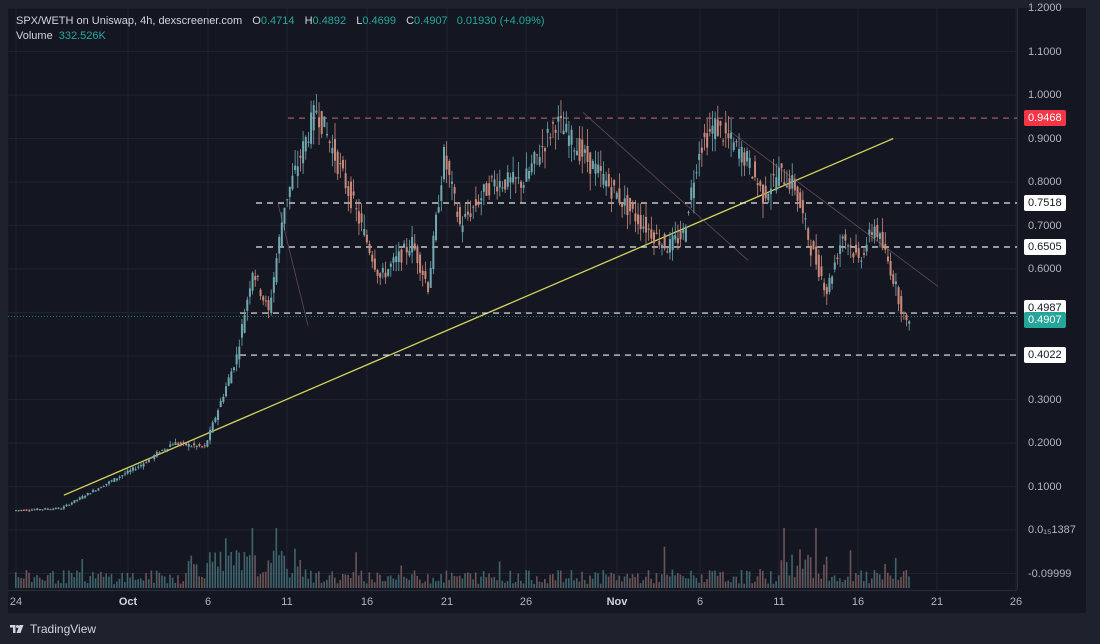 The width and height of the screenshot is (1100, 644). Describe the element at coordinates (287, 602) in the screenshot. I see `time-tick: 11` at that location.